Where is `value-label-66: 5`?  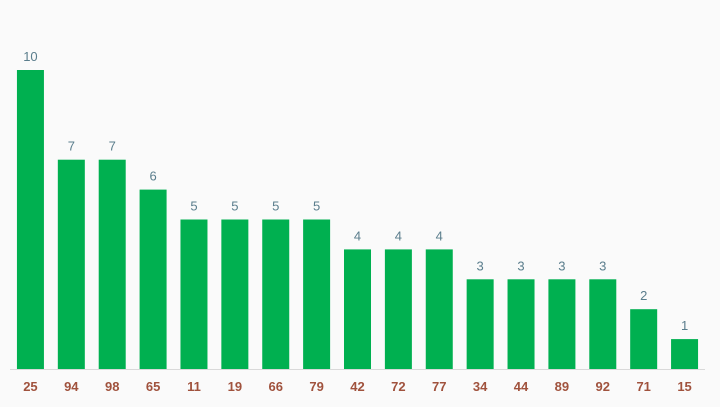 value-label-66: 5 is located at coordinates (275, 206).